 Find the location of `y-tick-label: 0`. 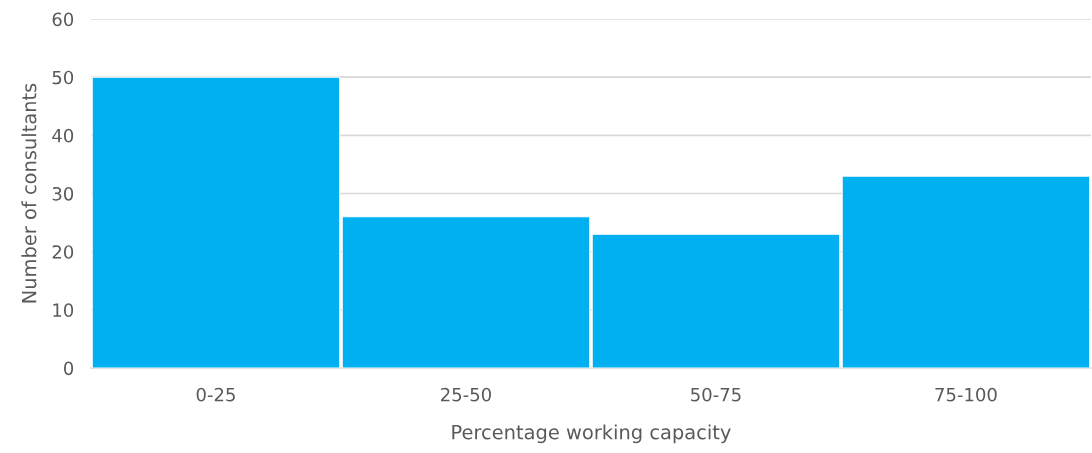

y-tick-label: 0 is located at coordinates (69, 368).